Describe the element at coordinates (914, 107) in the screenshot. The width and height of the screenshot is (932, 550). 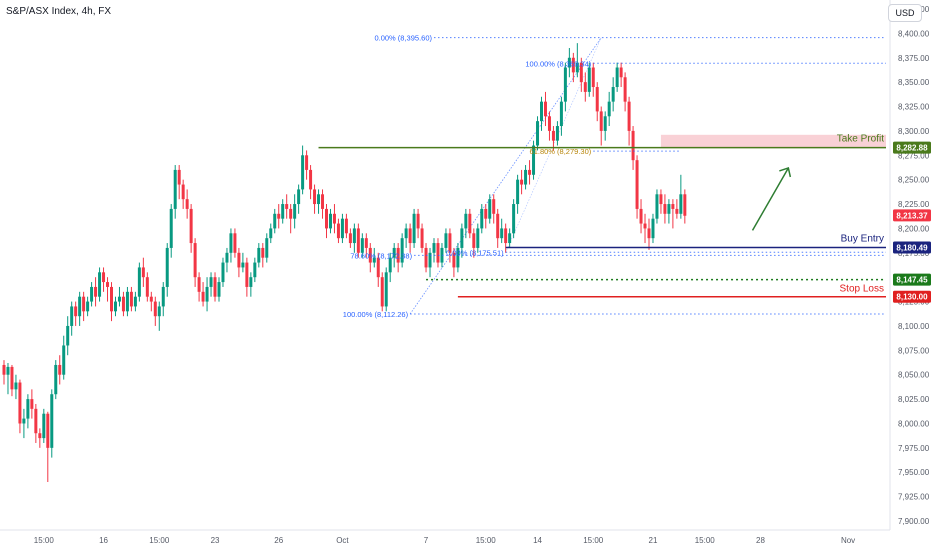
I see `y-tick-label: 8,325.00` at that location.